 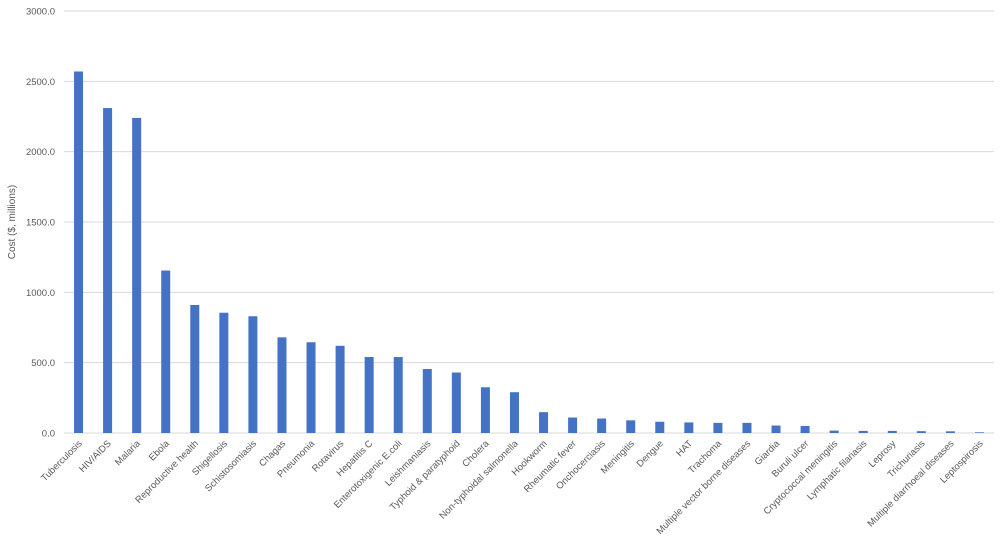 What do you see at coordinates (40, 12) in the screenshot?
I see `y-tick-label: 3000.0` at bounding box center [40, 12].